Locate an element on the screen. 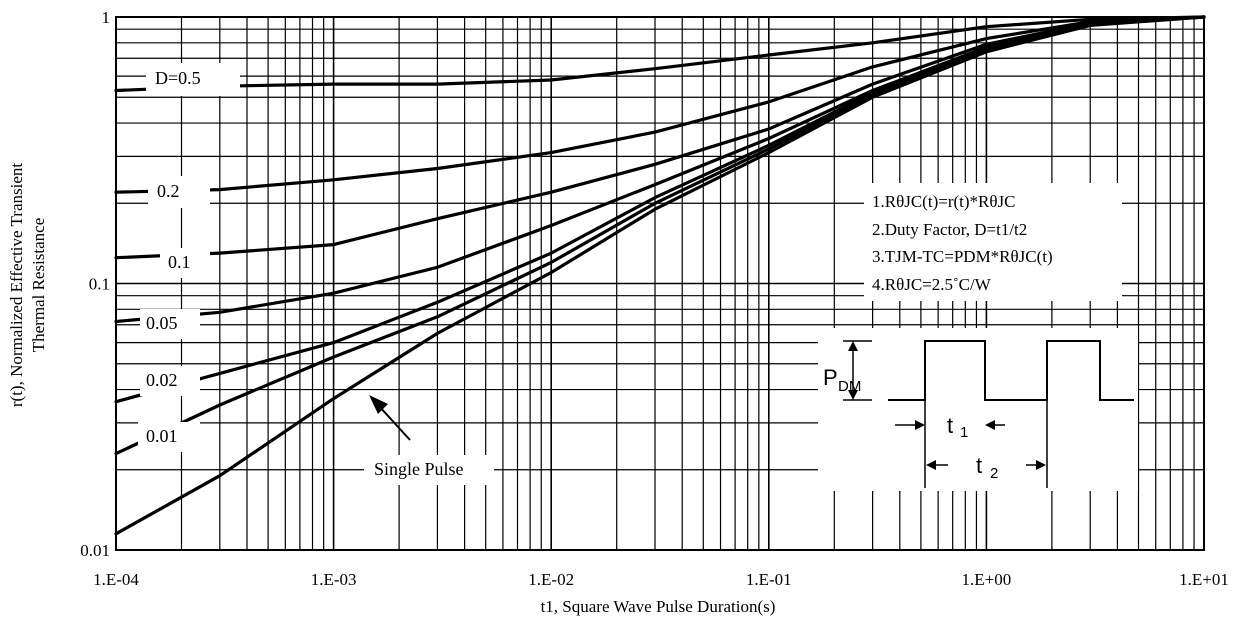 The width and height of the screenshot is (1239, 619). label-d01: 0.1 is located at coordinates (185, 263).